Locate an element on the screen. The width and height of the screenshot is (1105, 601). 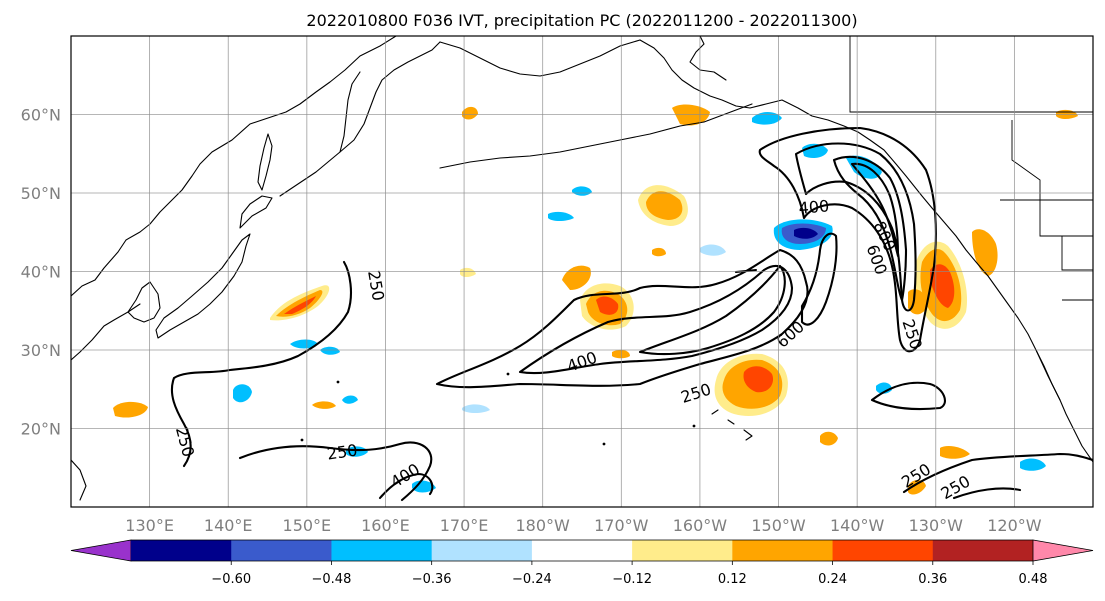
ivt-600-ar-head is located at coordinates (870, 228).